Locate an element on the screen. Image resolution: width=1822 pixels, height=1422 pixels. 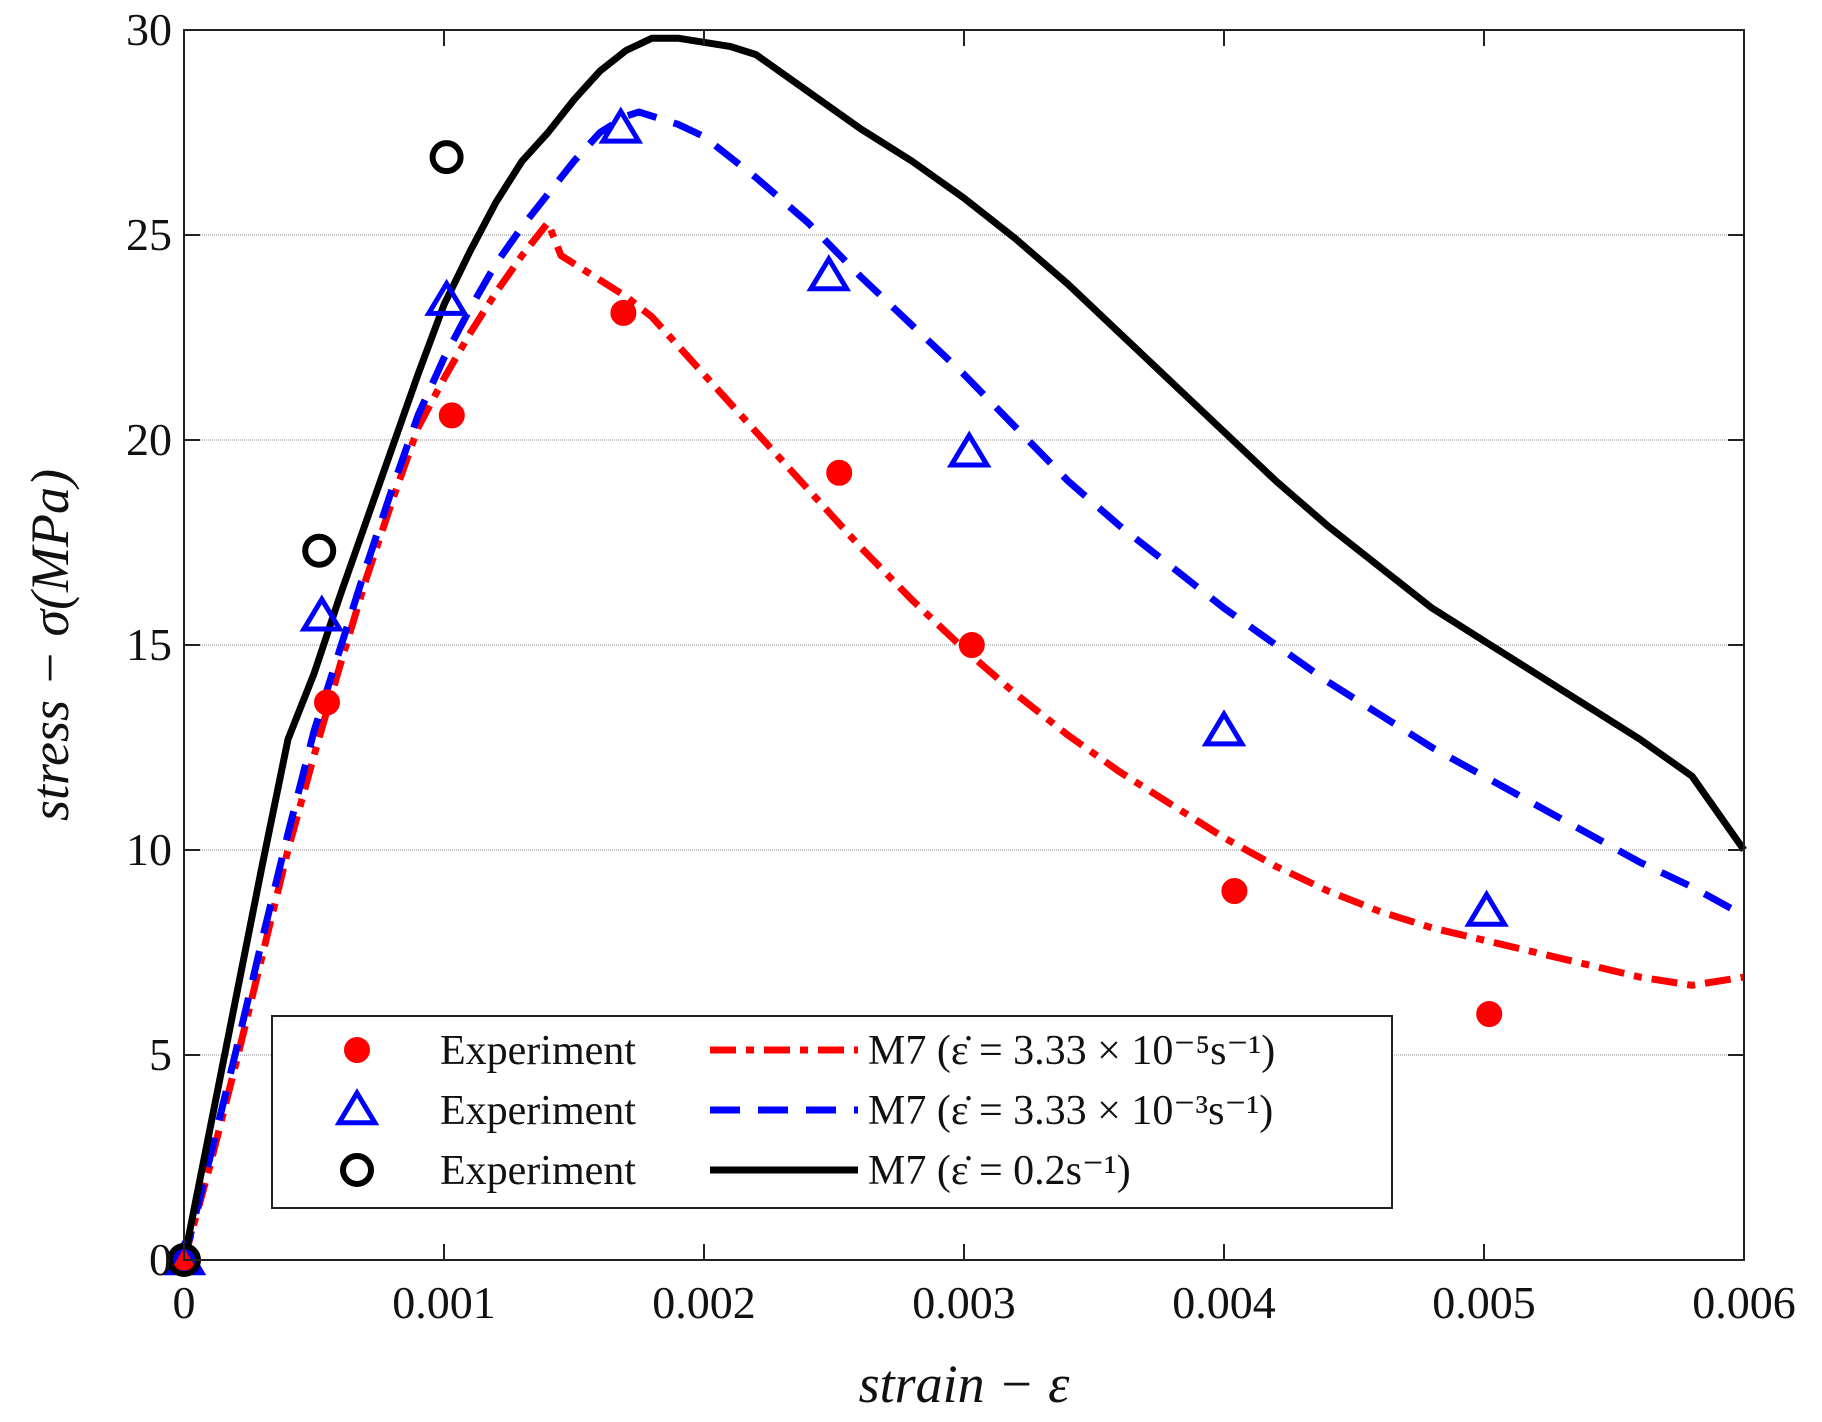
y-tick-label-5: 25 is located at coordinates (149, 234).